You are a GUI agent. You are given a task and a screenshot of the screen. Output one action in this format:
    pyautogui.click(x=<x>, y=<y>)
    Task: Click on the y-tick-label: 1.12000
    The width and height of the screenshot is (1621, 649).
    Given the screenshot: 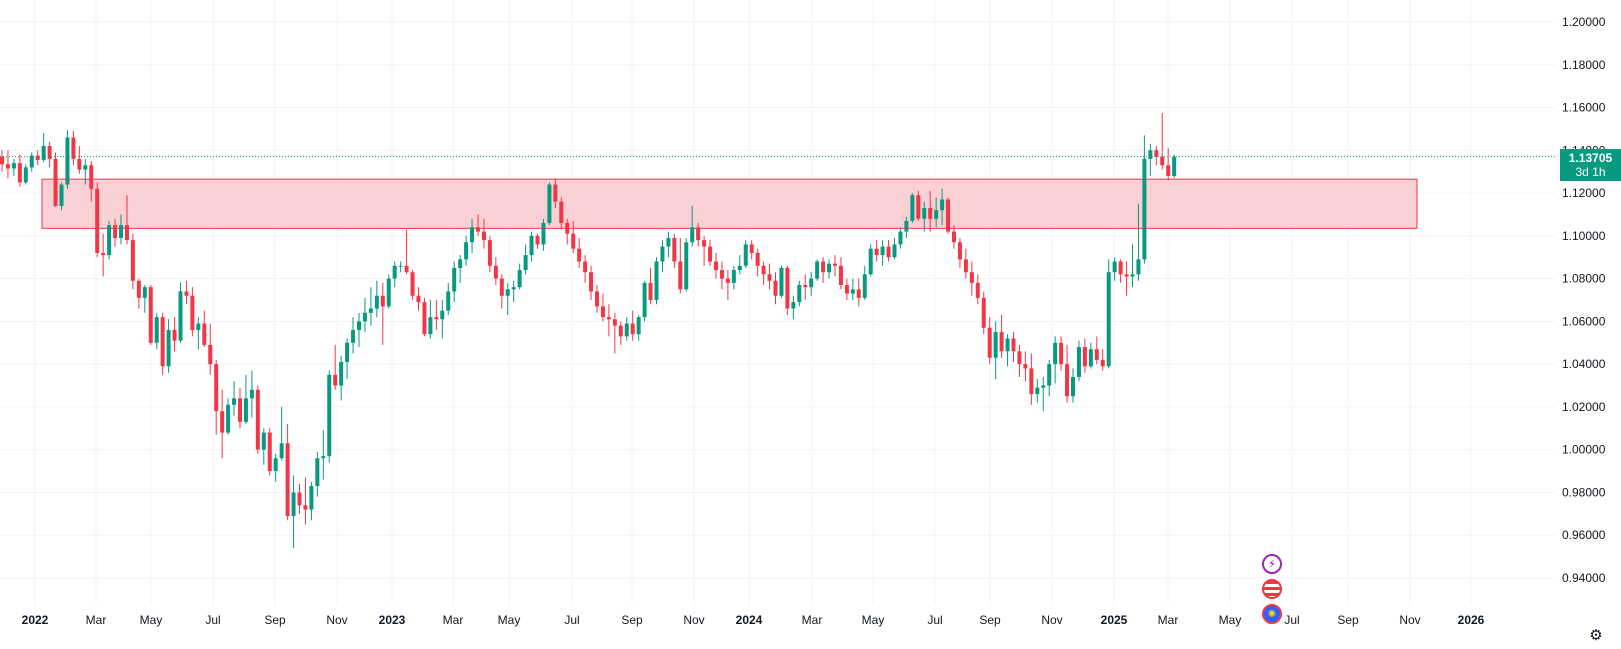 What is the action you would take?
    pyautogui.click(x=1584, y=193)
    